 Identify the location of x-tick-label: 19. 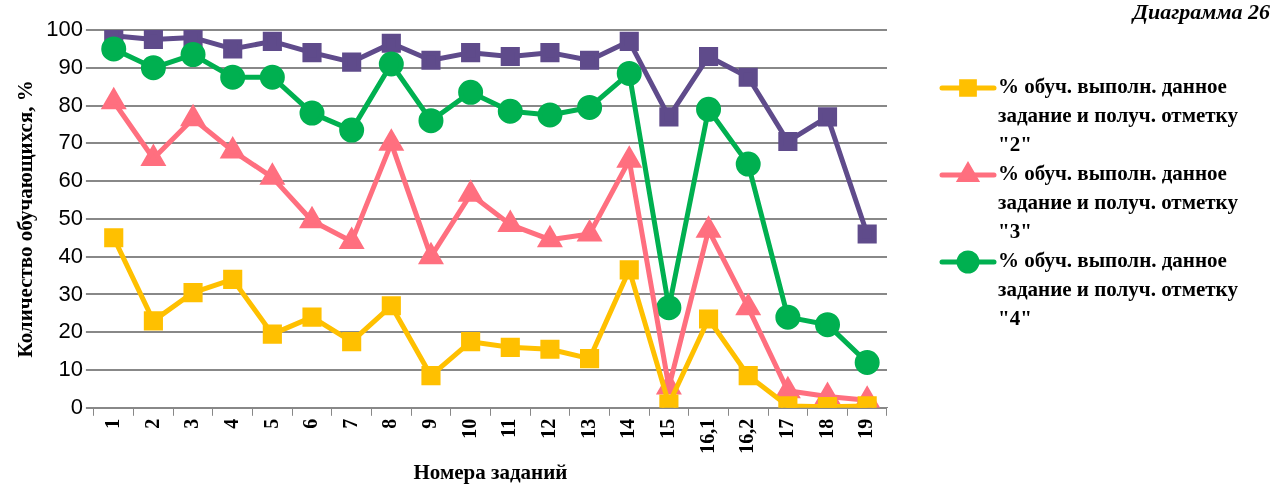
(865, 428).